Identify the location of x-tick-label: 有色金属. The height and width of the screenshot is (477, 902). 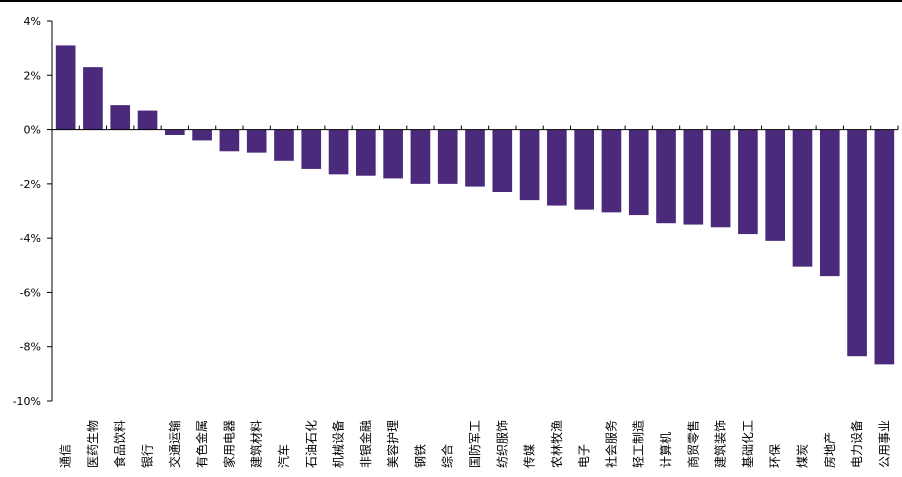
(201, 444).